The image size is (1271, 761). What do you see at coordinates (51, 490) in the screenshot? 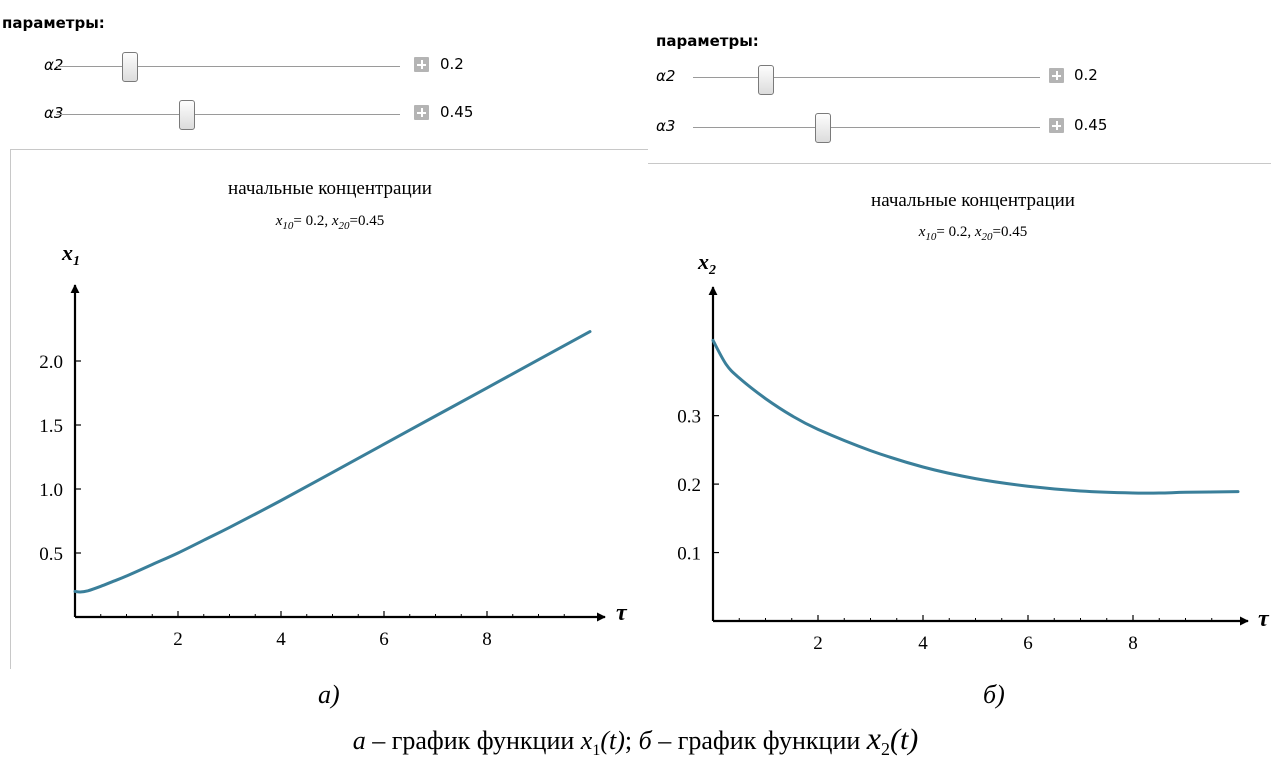
I see `left-y-tick-label: 1.0` at bounding box center [51, 490].